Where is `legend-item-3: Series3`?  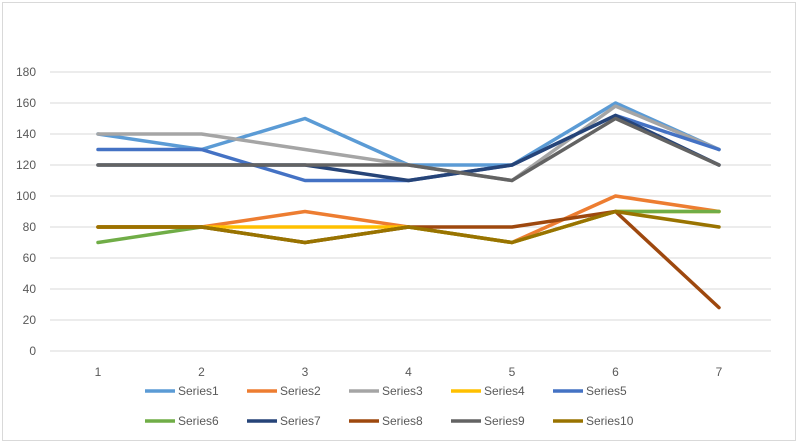 legend-item-3: Series3 is located at coordinates (386, 391).